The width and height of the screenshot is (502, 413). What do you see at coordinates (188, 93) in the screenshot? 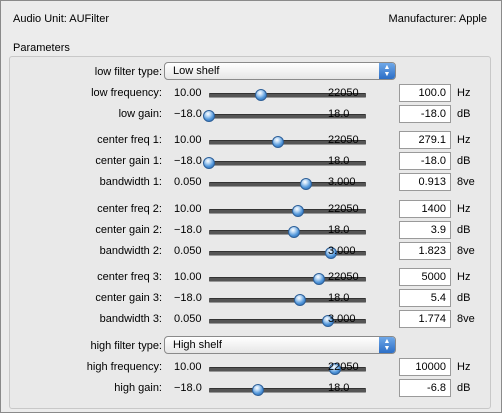
I see `low-frequency-min: 10.00` at bounding box center [188, 93].